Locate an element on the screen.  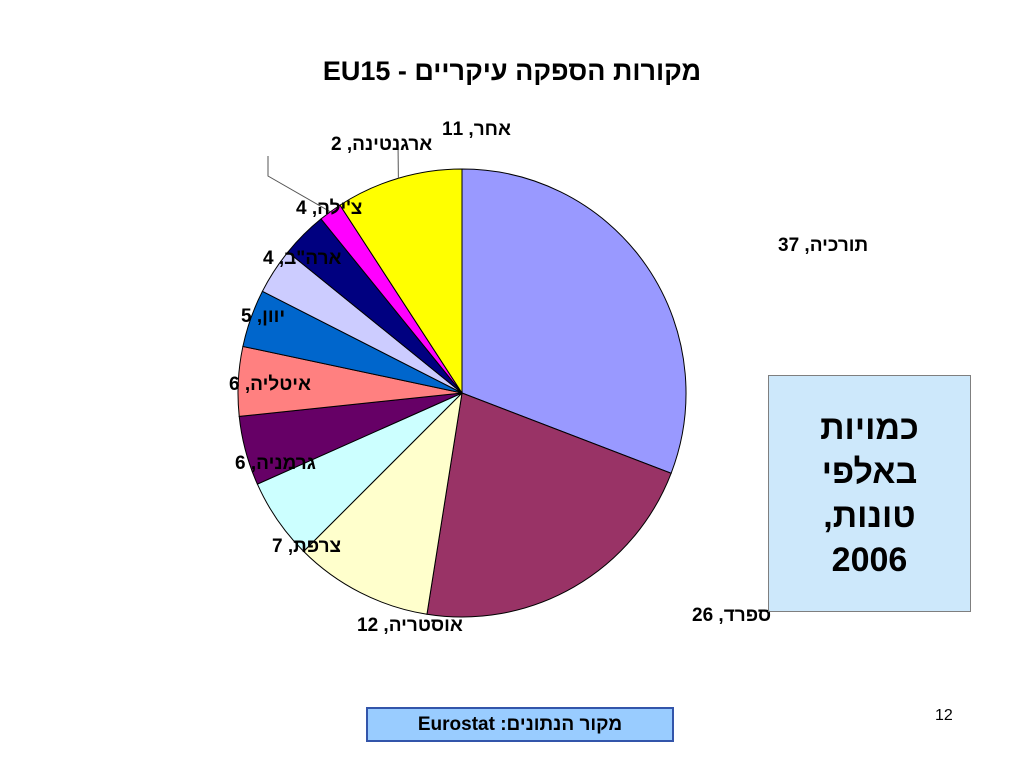
data-label-0: תורכיה, 37 is located at coordinates (823, 245).